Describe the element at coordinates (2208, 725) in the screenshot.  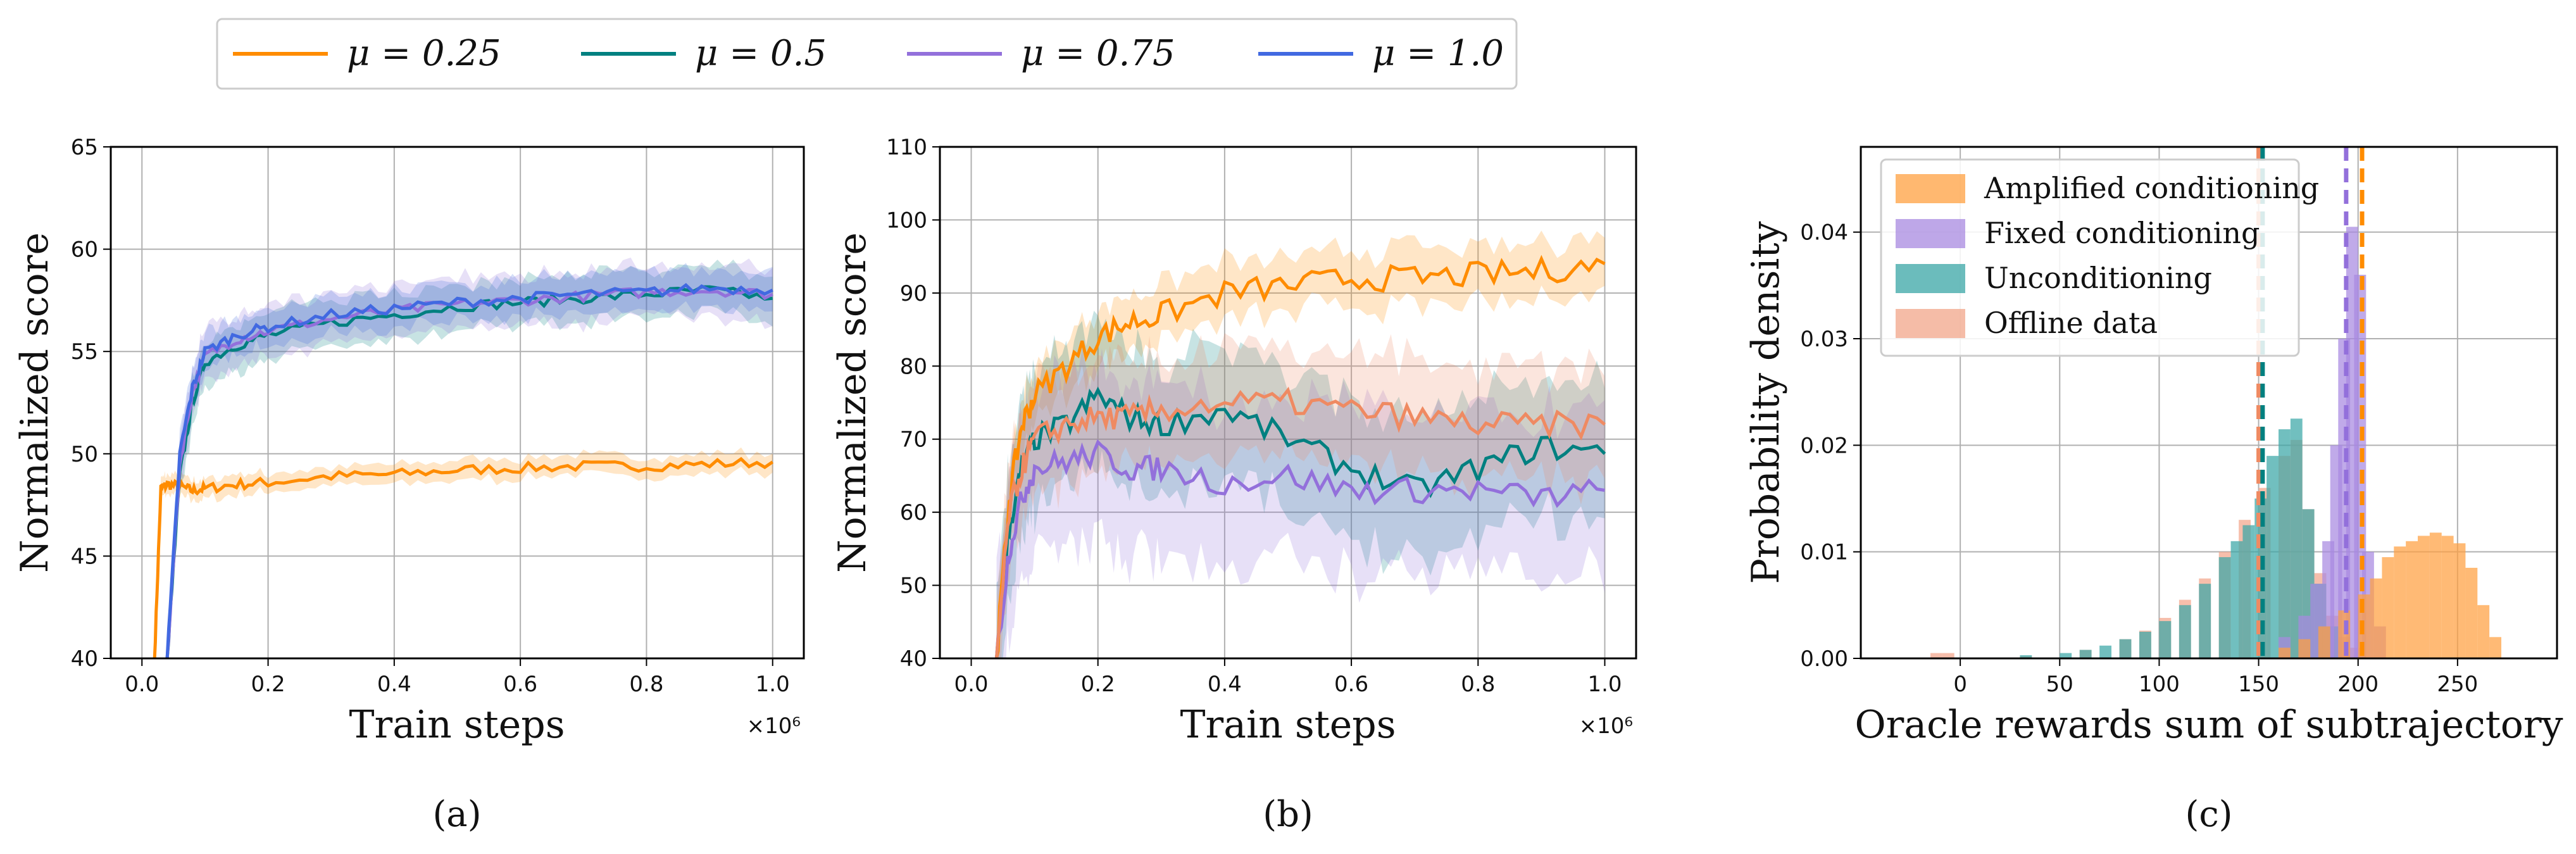
I see `chart-c-xlabel: Oracle rewards sum of subtrajectory` at that location.